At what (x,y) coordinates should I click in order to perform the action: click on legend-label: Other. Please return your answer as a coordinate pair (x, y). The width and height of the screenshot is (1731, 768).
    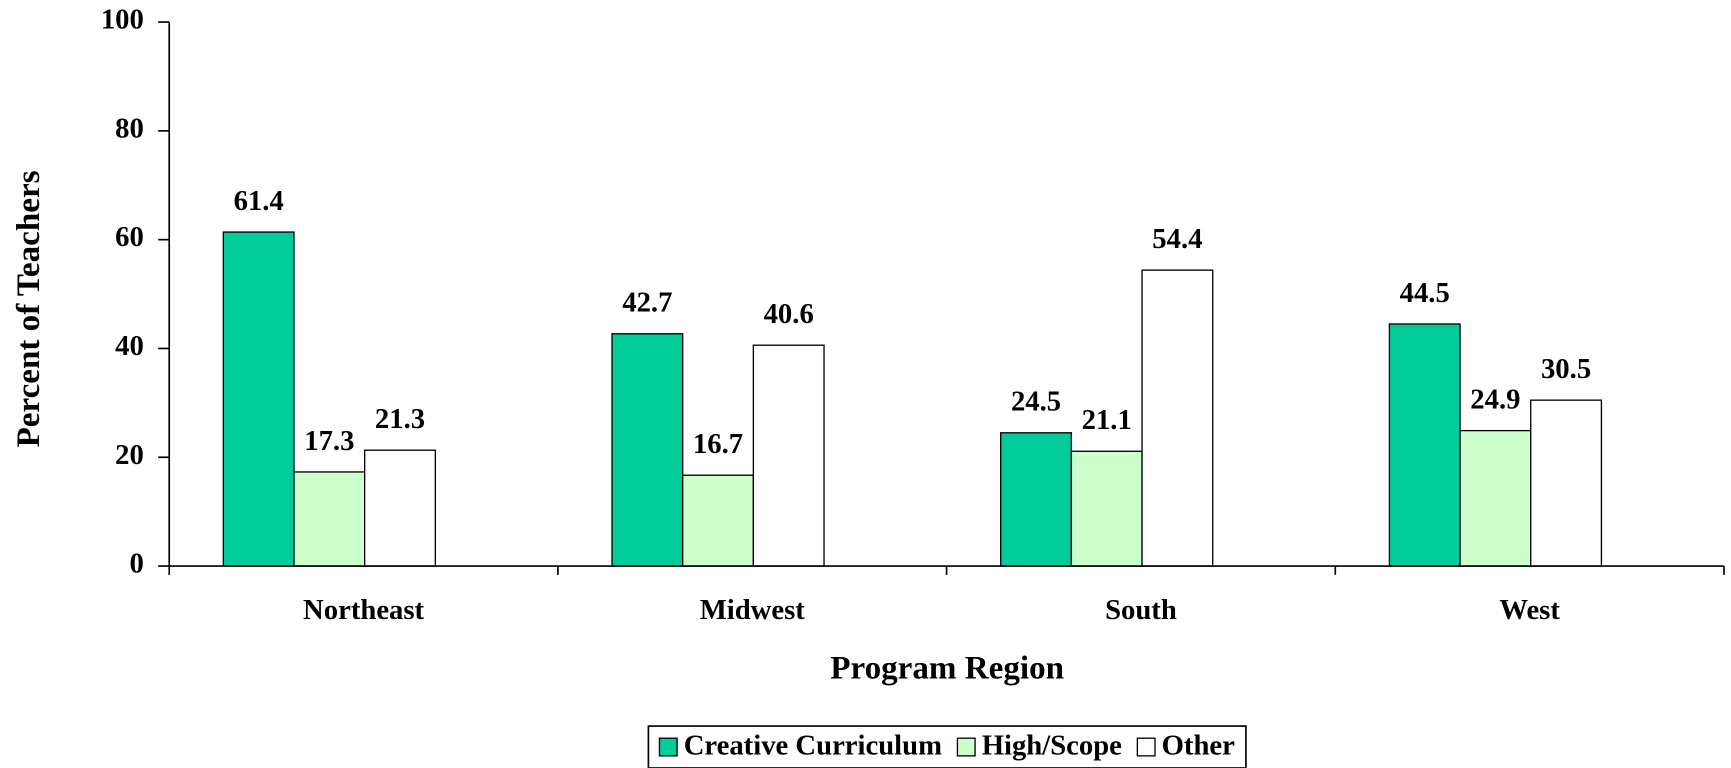
    Looking at the image, I should click on (1199, 746).